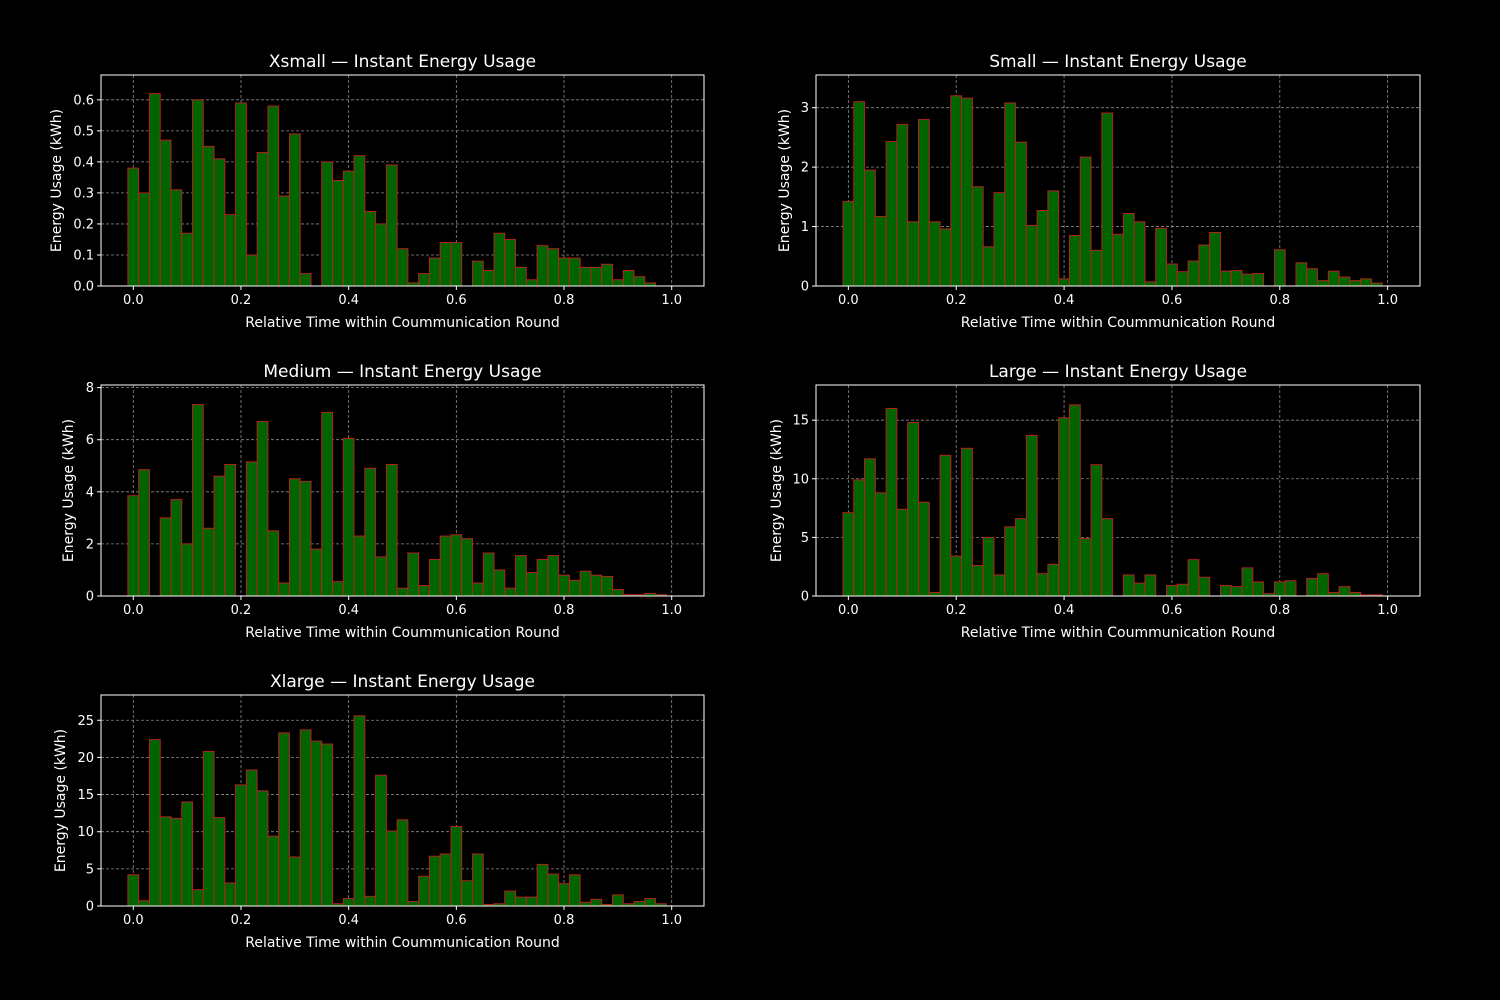  I want to click on plot-area: 0.0 0.2 0.4 0.6 0.8 1.0 0 1 2 3, so click(1111, 191).